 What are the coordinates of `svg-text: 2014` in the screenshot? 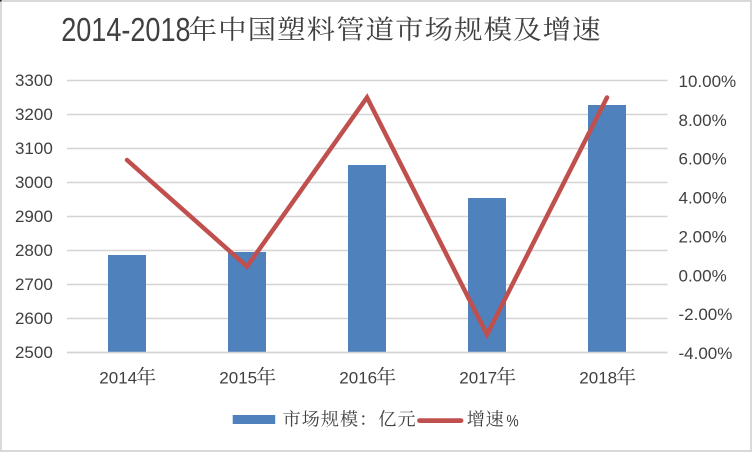 It's located at (118, 378).